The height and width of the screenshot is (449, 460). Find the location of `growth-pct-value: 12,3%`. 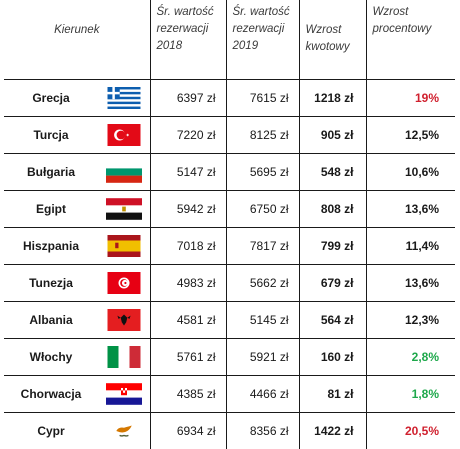

growth-pct-value: 12,3% is located at coordinates (410, 320).